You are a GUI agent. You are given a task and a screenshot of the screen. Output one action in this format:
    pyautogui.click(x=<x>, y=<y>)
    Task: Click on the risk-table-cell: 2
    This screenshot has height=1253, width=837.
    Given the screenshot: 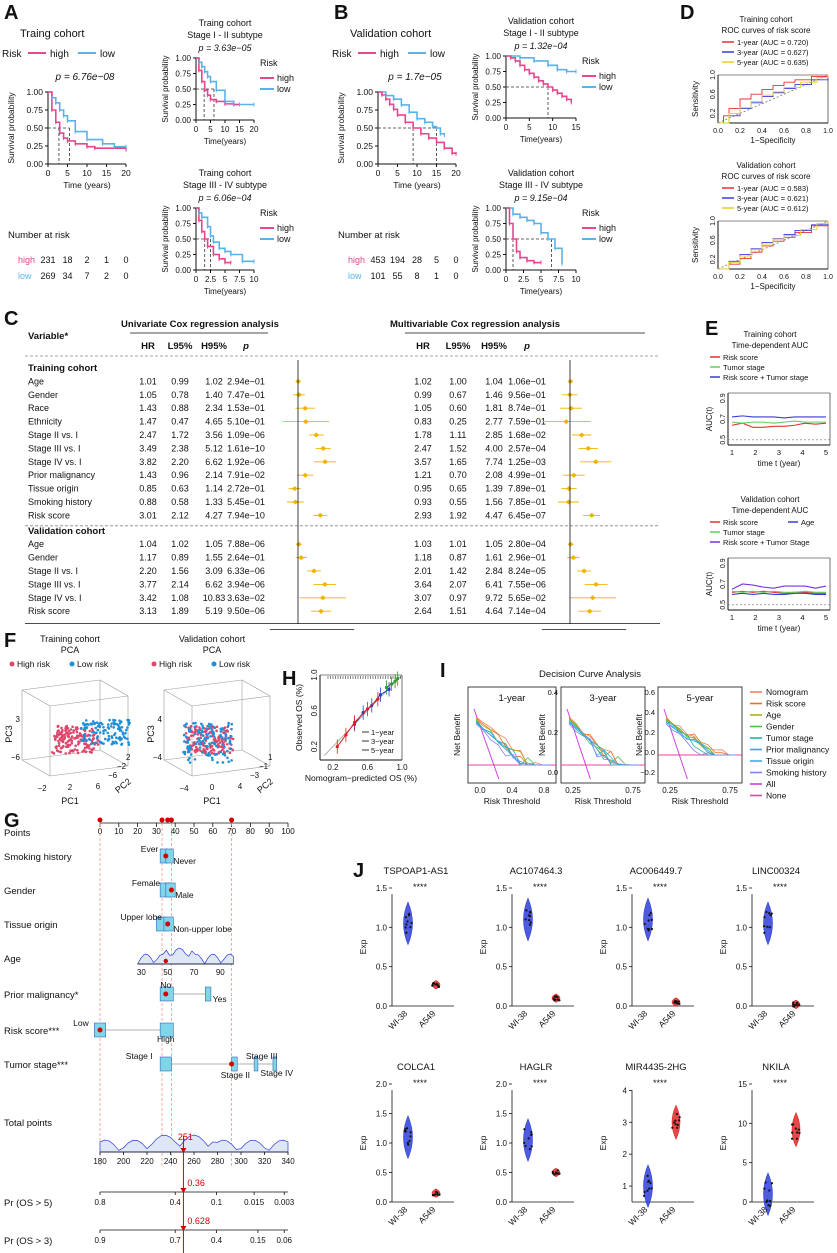 What is the action you would take?
    pyautogui.click(x=106, y=276)
    